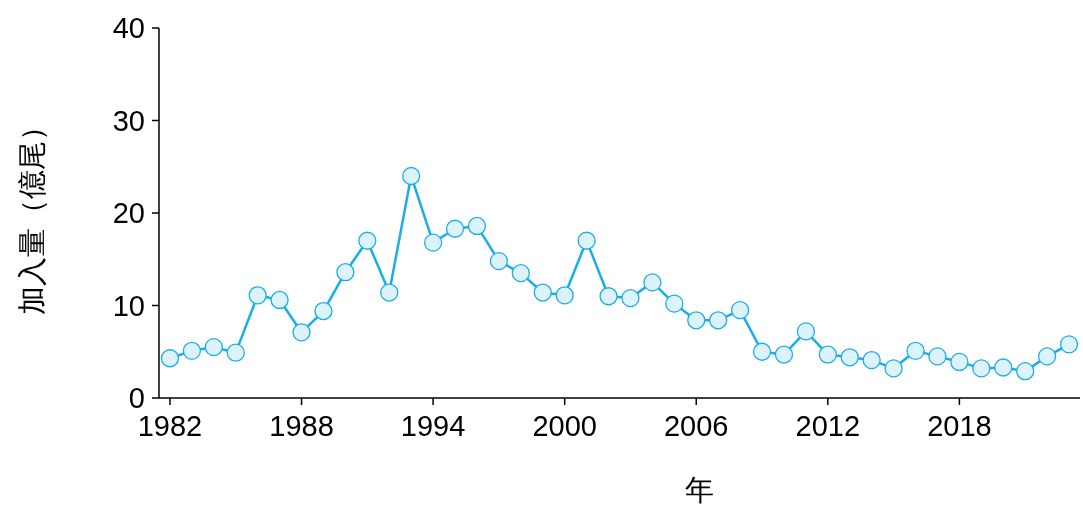 This screenshot has width=1083, height=506. I want to click on x-tick-label: 1994, so click(433, 426).